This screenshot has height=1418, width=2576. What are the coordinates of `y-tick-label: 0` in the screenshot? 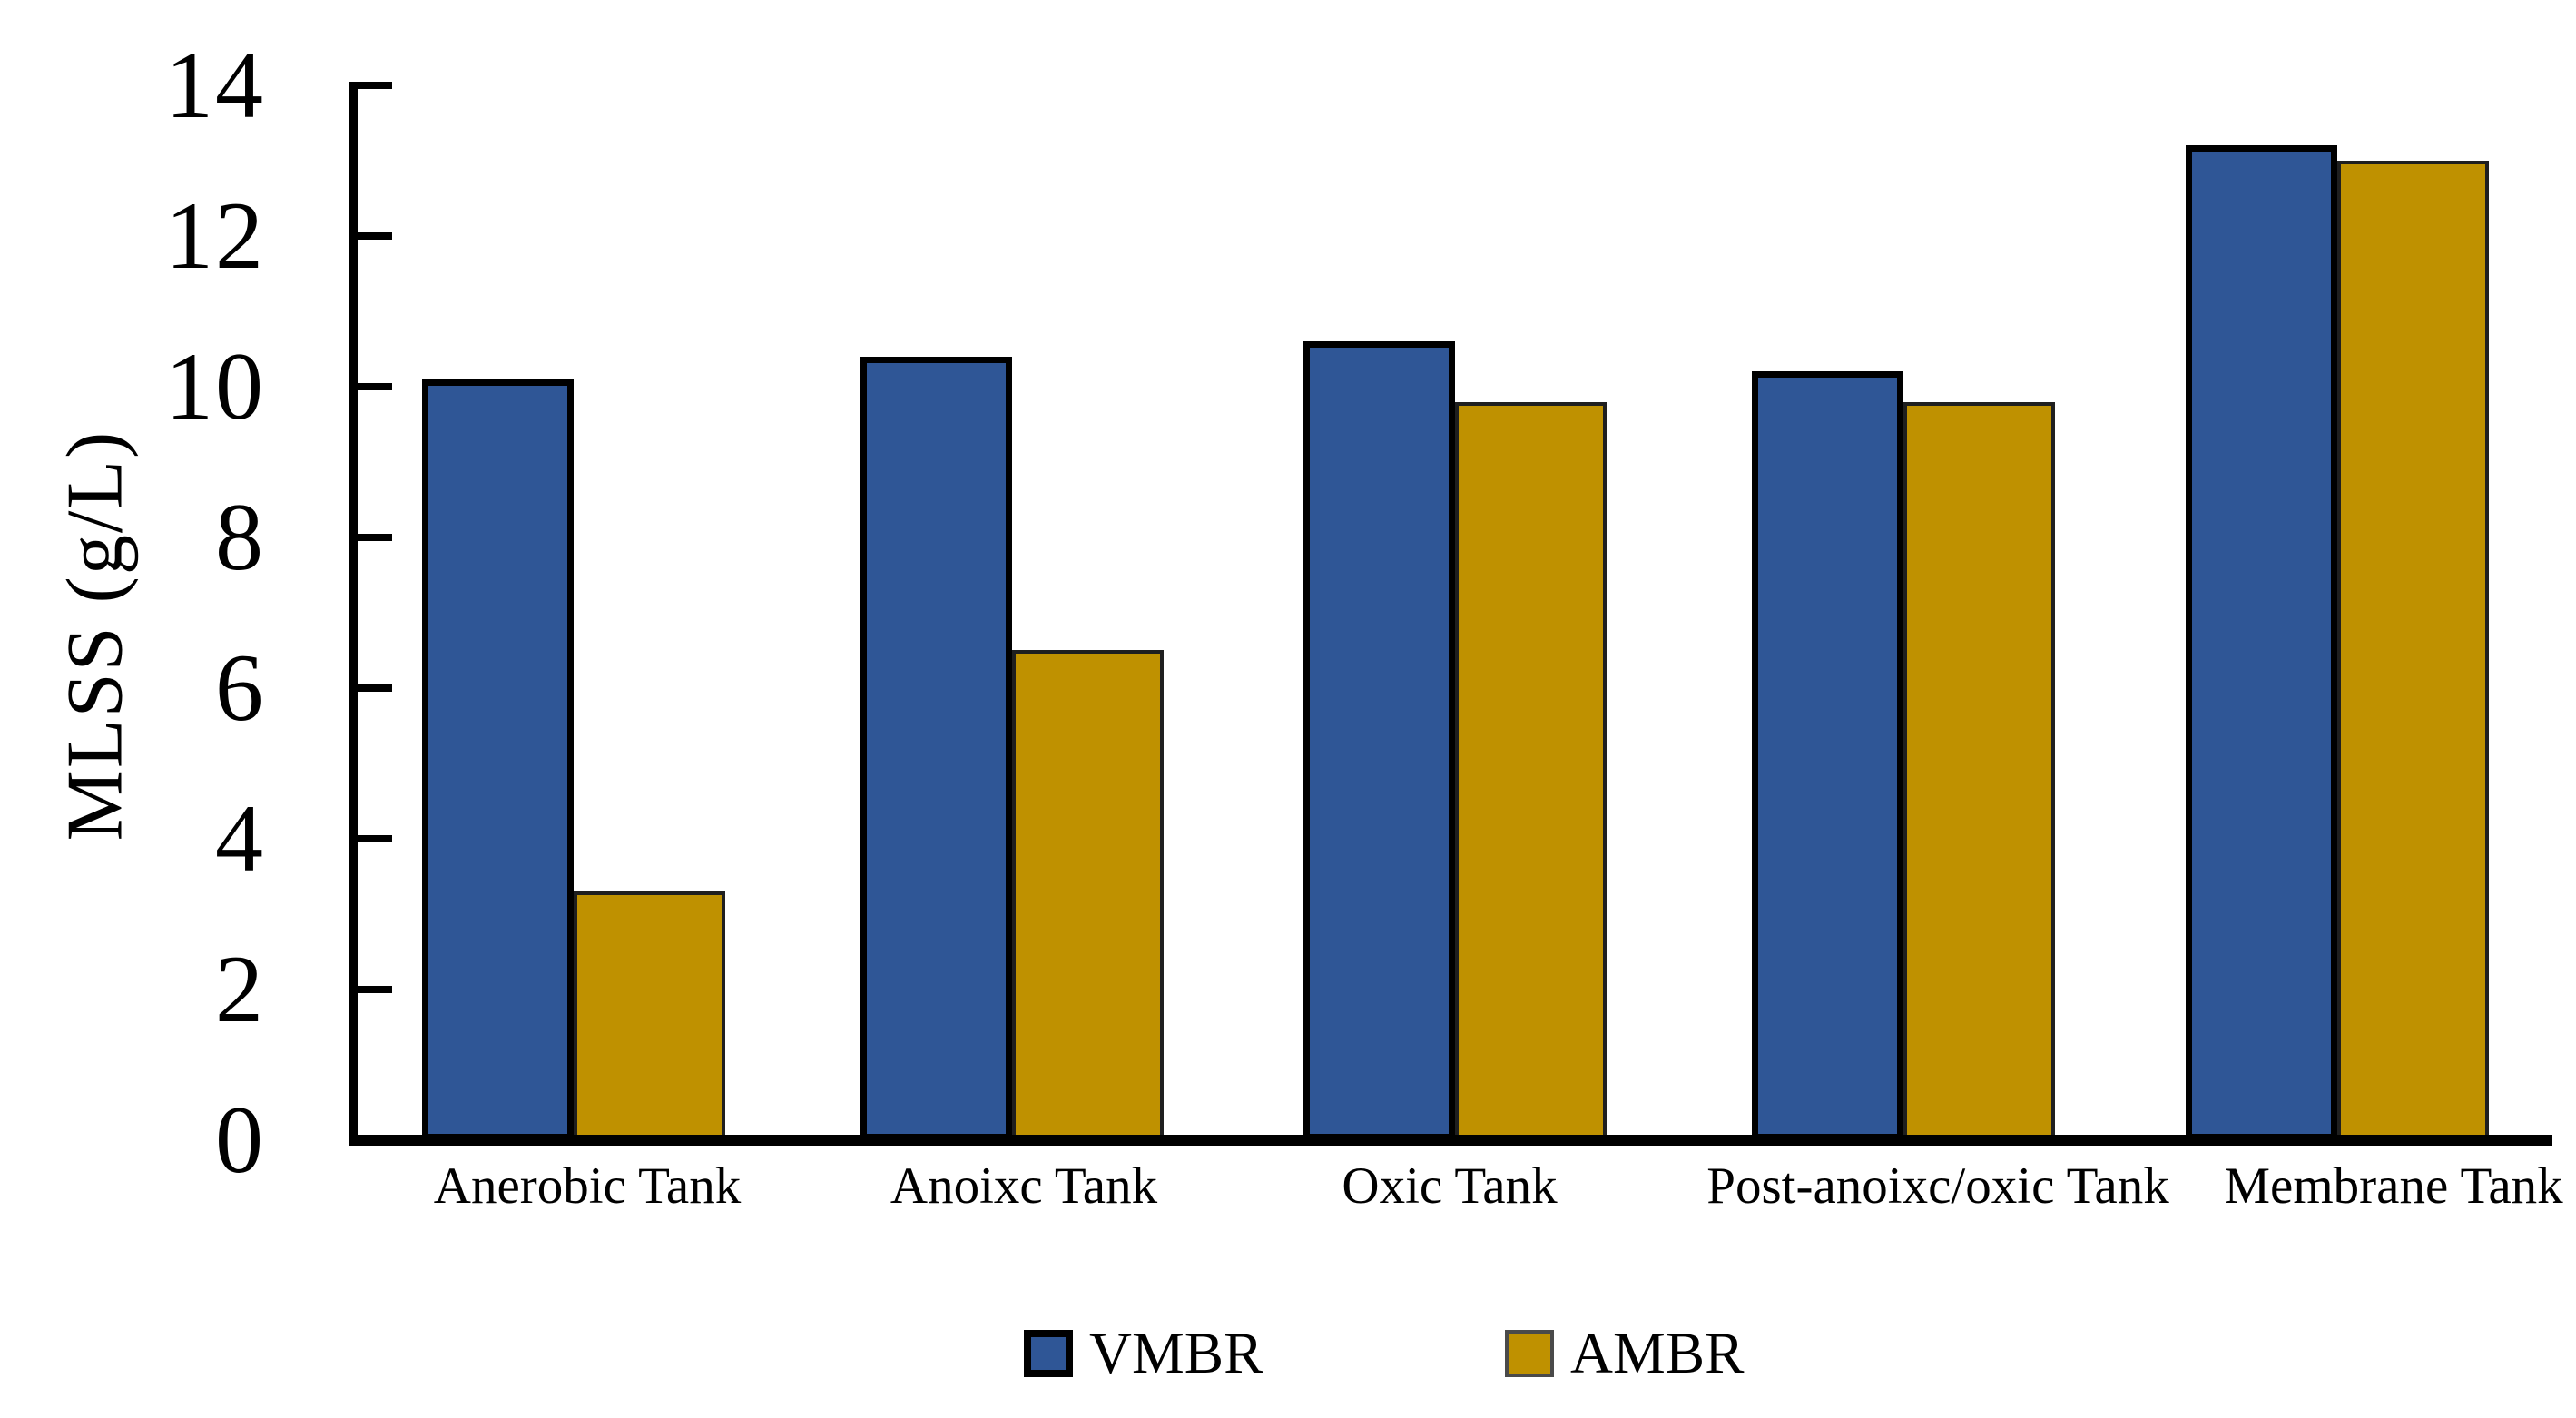 It's located at (240, 1140).